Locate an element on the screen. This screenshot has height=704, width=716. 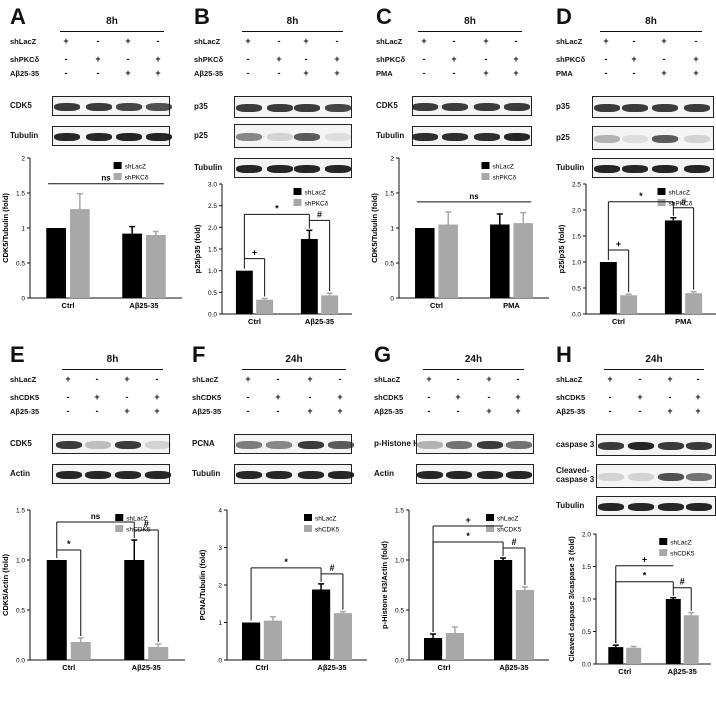
y-tick-label: 1.0 is located at coordinates (586, 600).